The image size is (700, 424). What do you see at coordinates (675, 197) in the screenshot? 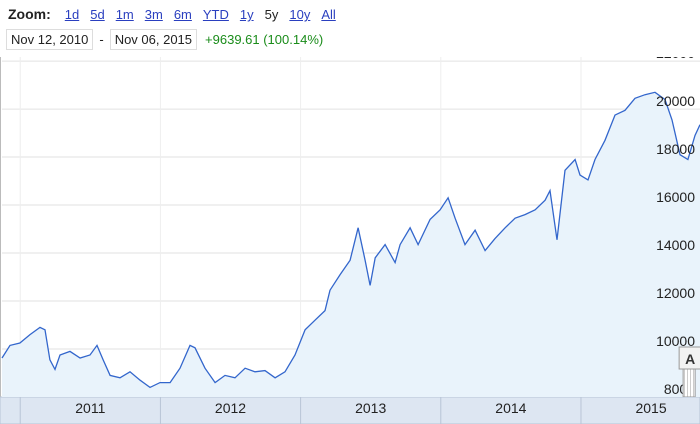
I see `y-tick-label: 16000` at bounding box center [675, 197].